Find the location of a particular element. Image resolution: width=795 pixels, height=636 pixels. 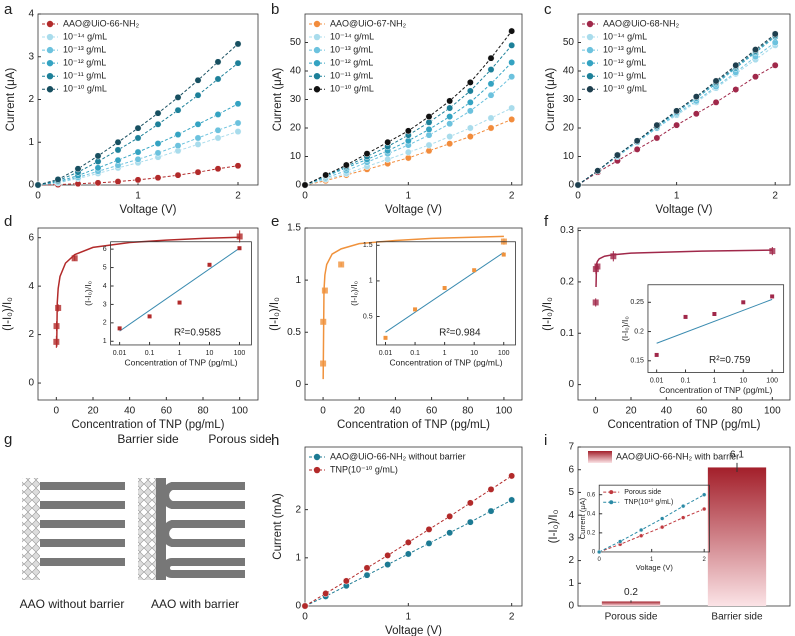

bar is located at coordinates (737, 536).